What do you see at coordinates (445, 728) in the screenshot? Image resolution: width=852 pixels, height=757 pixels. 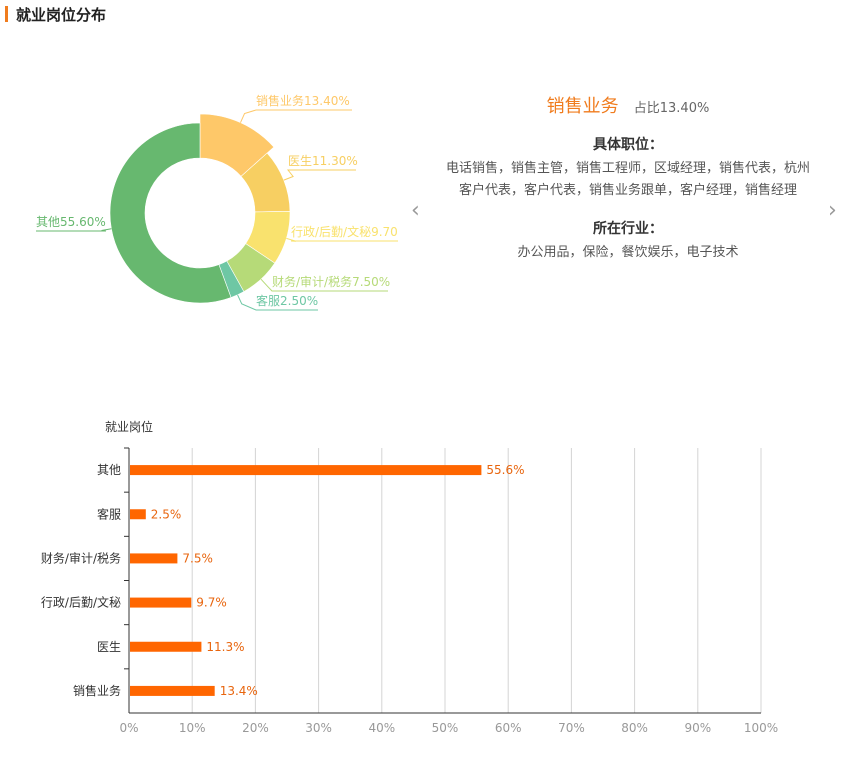 I see `x-tick-label: 50%` at bounding box center [445, 728].